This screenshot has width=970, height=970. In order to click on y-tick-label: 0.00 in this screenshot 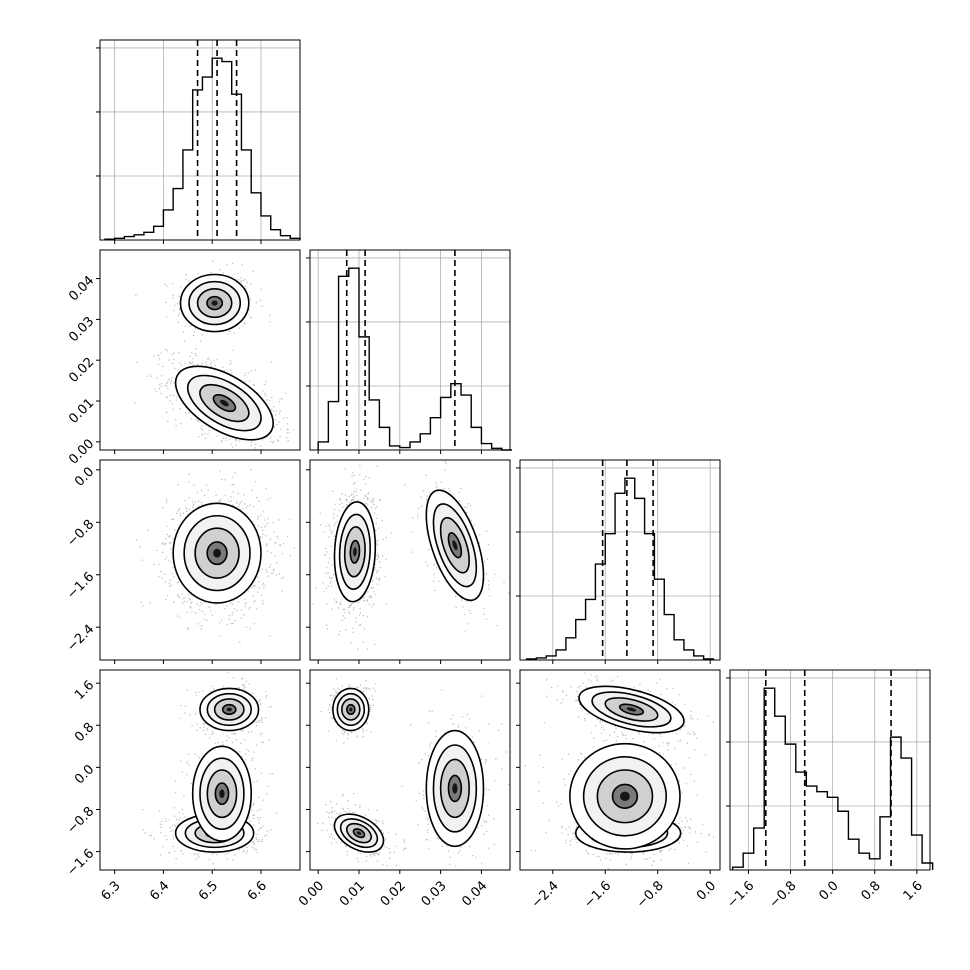, I will do `click(81, 452)`.